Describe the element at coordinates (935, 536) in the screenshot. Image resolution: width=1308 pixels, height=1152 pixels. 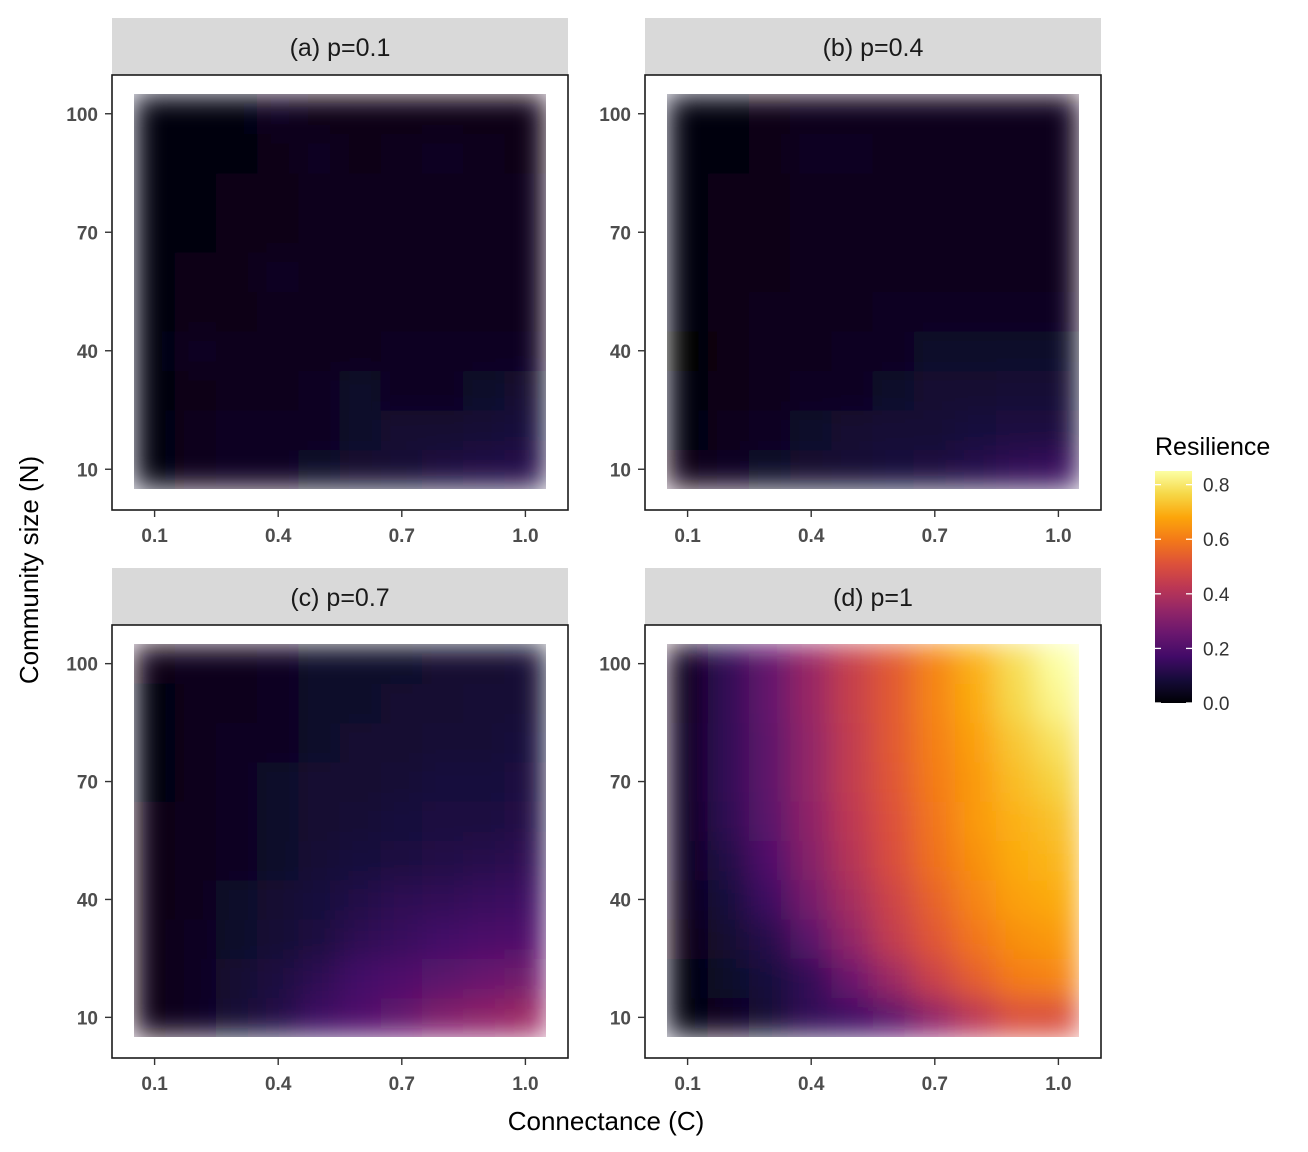
I see `x-tick-label: 0.7` at that location.